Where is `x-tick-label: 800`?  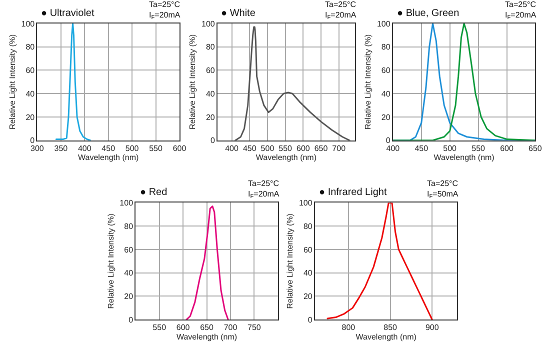 x-tick-label: 800 is located at coordinates (349, 327).